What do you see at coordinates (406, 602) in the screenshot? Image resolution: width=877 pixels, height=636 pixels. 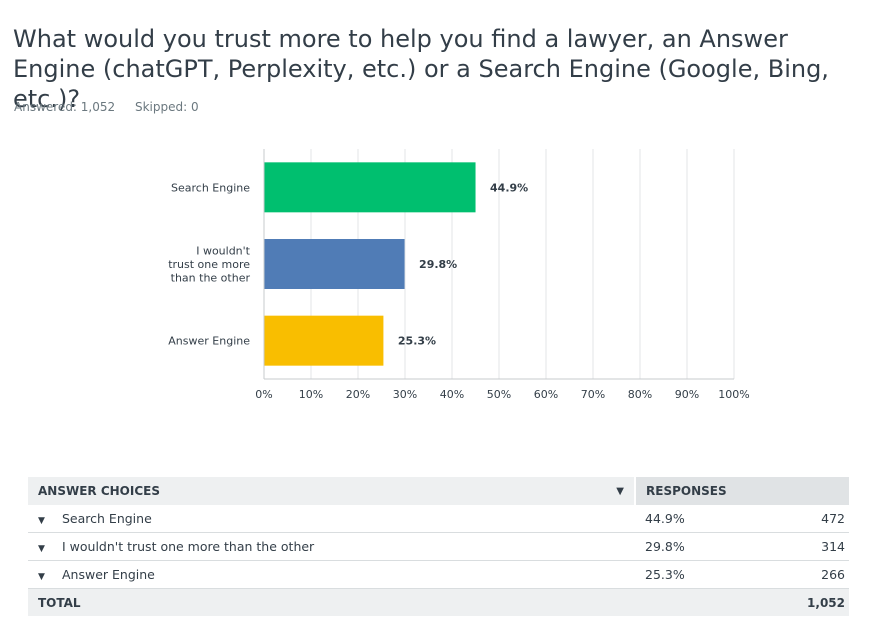 I see `total-label: TOTAL` at bounding box center [406, 602].